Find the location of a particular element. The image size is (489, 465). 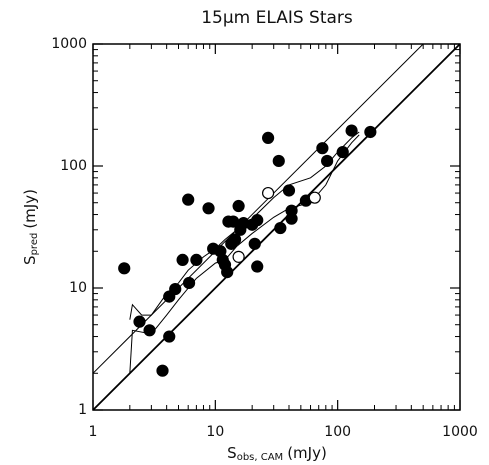

y-axis-label: Spred (mJy) is located at coordinates (31, 227).